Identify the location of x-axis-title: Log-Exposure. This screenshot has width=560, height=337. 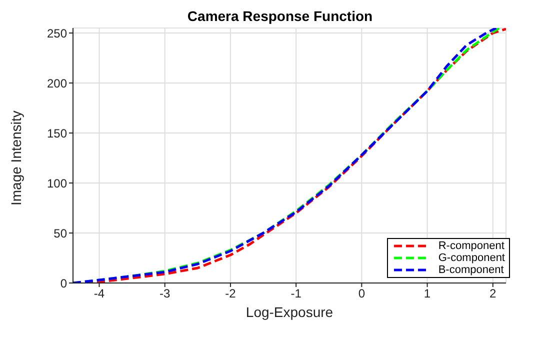
(290, 312).